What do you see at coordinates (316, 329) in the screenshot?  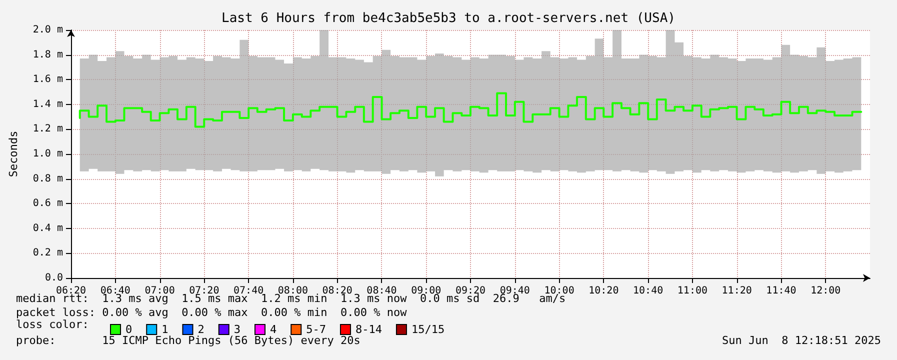 I see `legend-label: 5-7` at bounding box center [316, 329].